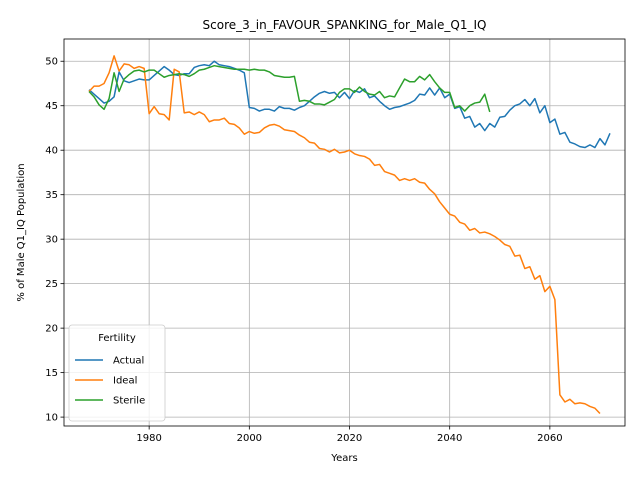  I want to click on x-tick-label: 2060, so click(549, 438).